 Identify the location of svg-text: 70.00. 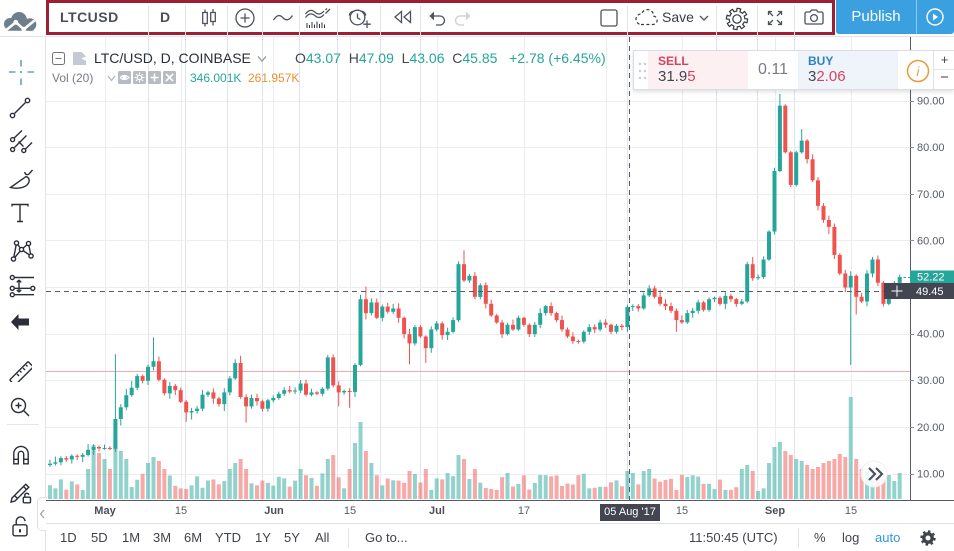
(931, 195).